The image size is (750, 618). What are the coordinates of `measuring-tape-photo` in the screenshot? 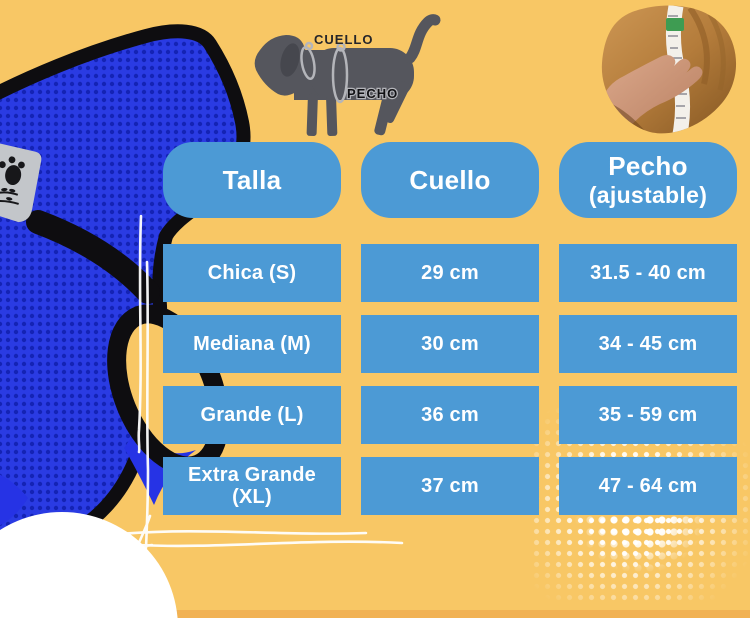 It's located at (669, 69).